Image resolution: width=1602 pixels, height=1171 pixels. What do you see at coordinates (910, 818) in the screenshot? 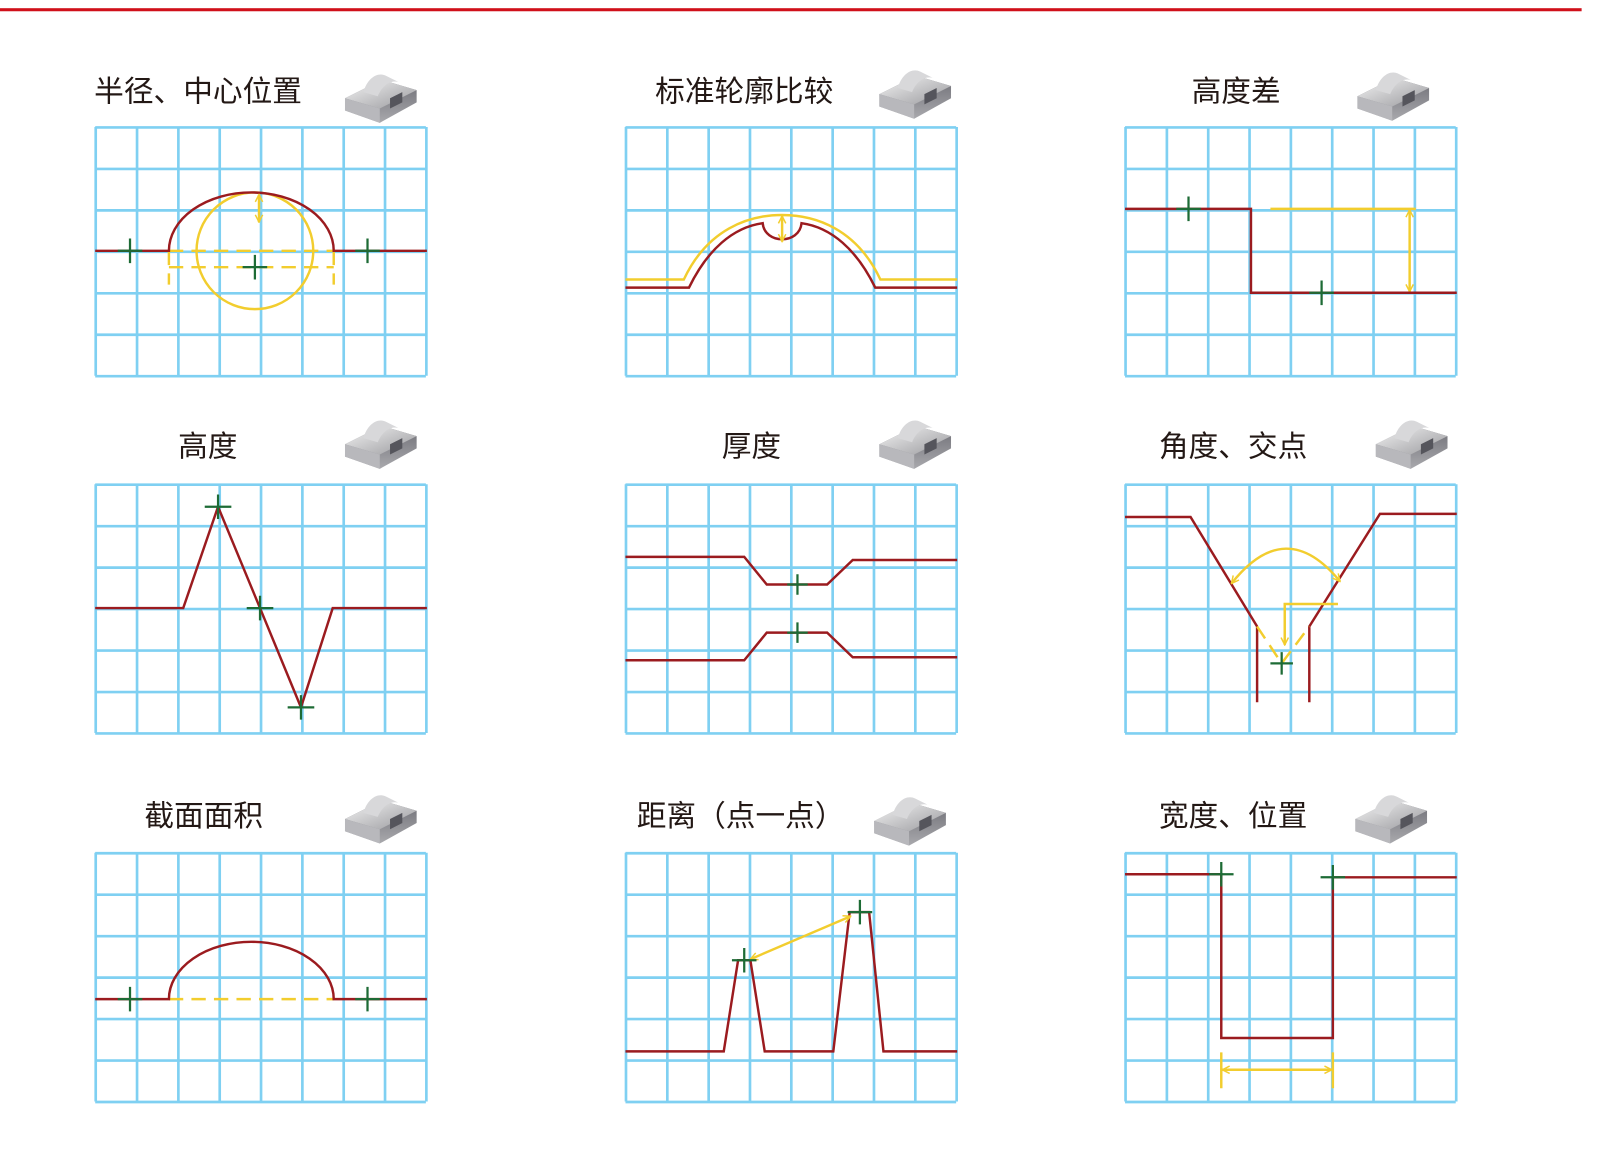
I see `workpiece-ridges-icon` at bounding box center [910, 818].